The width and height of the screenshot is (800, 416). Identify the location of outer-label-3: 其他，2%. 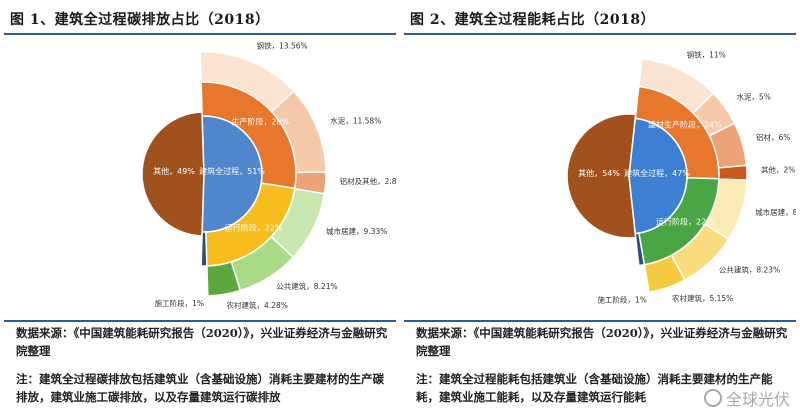
(778, 169).